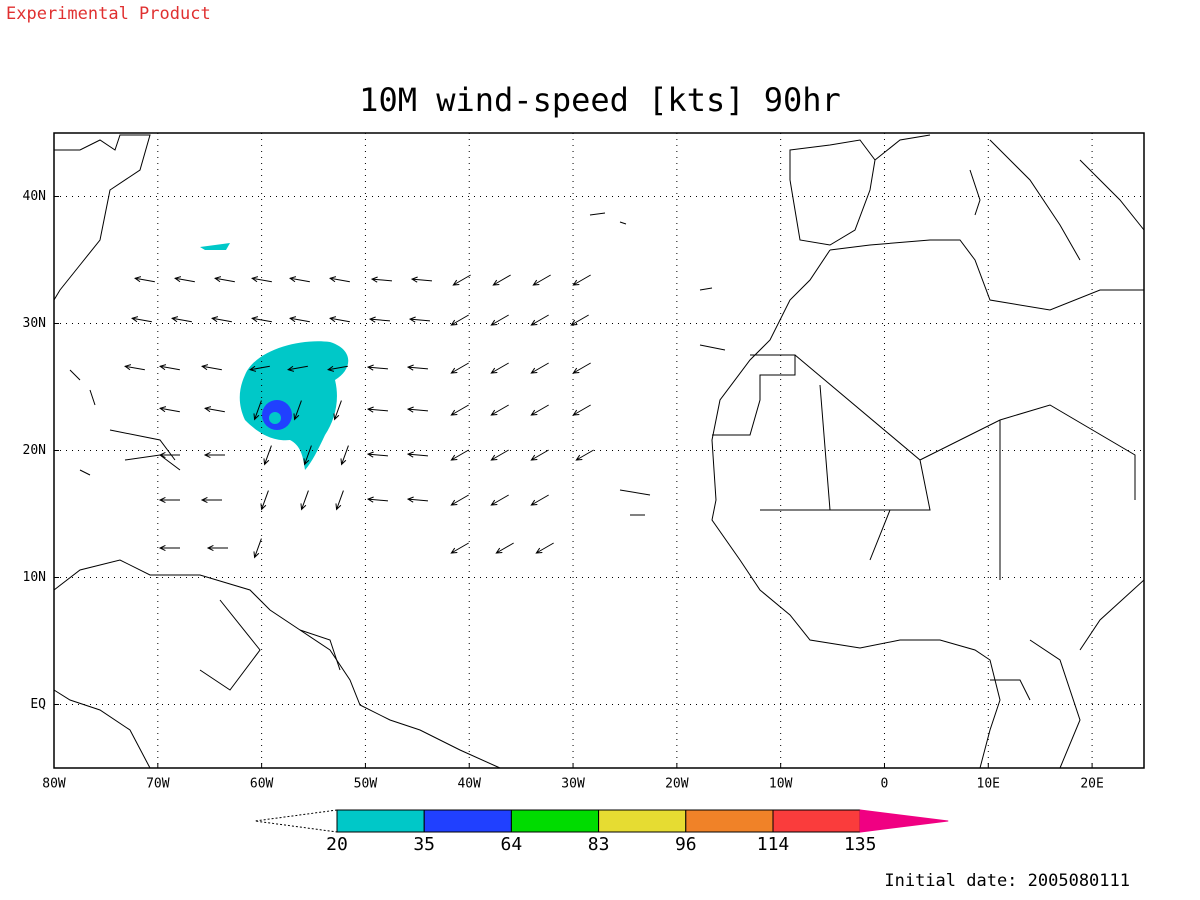  What do you see at coordinates (904, 821) in the screenshot?
I see `colorbar-over` at bounding box center [904, 821].